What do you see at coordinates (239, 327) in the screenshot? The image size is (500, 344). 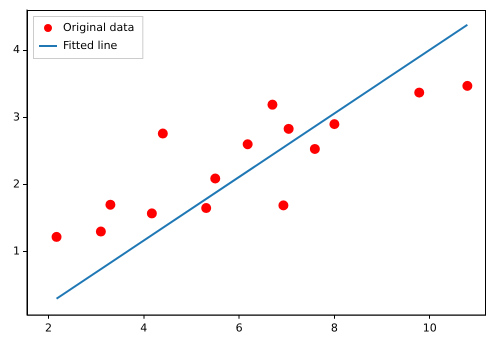 I see `x-tick-label: 6` at bounding box center [239, 327].